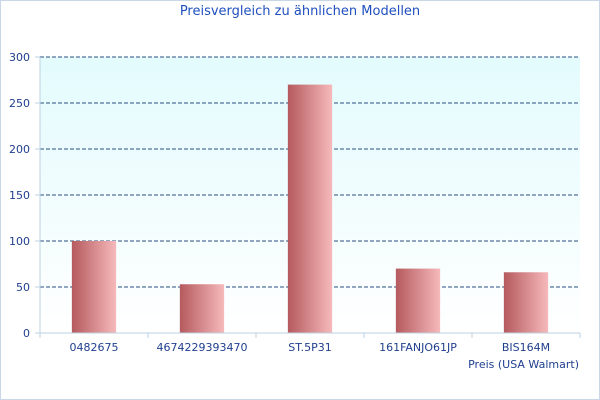  I want to click on chart-title: Preisvergleich zu ähnlichen Modellen, so click(300, 11).